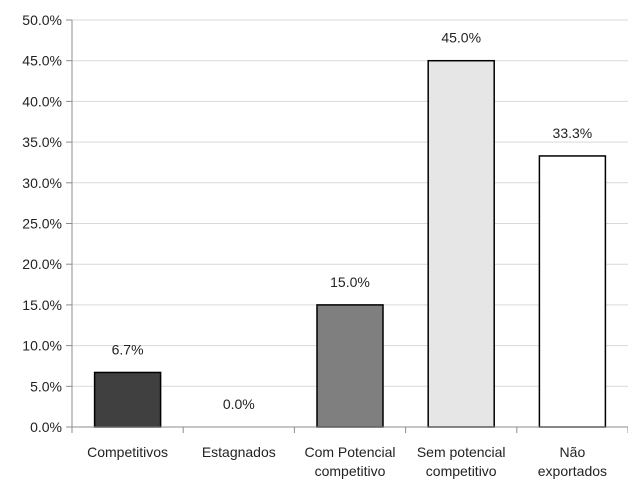 The width and height of the screenshot is (628, 482). What do you see at coordinates (239, 404) in the screenshot?
I see `data-label: 0.0%` at bounding box center [239, 404].